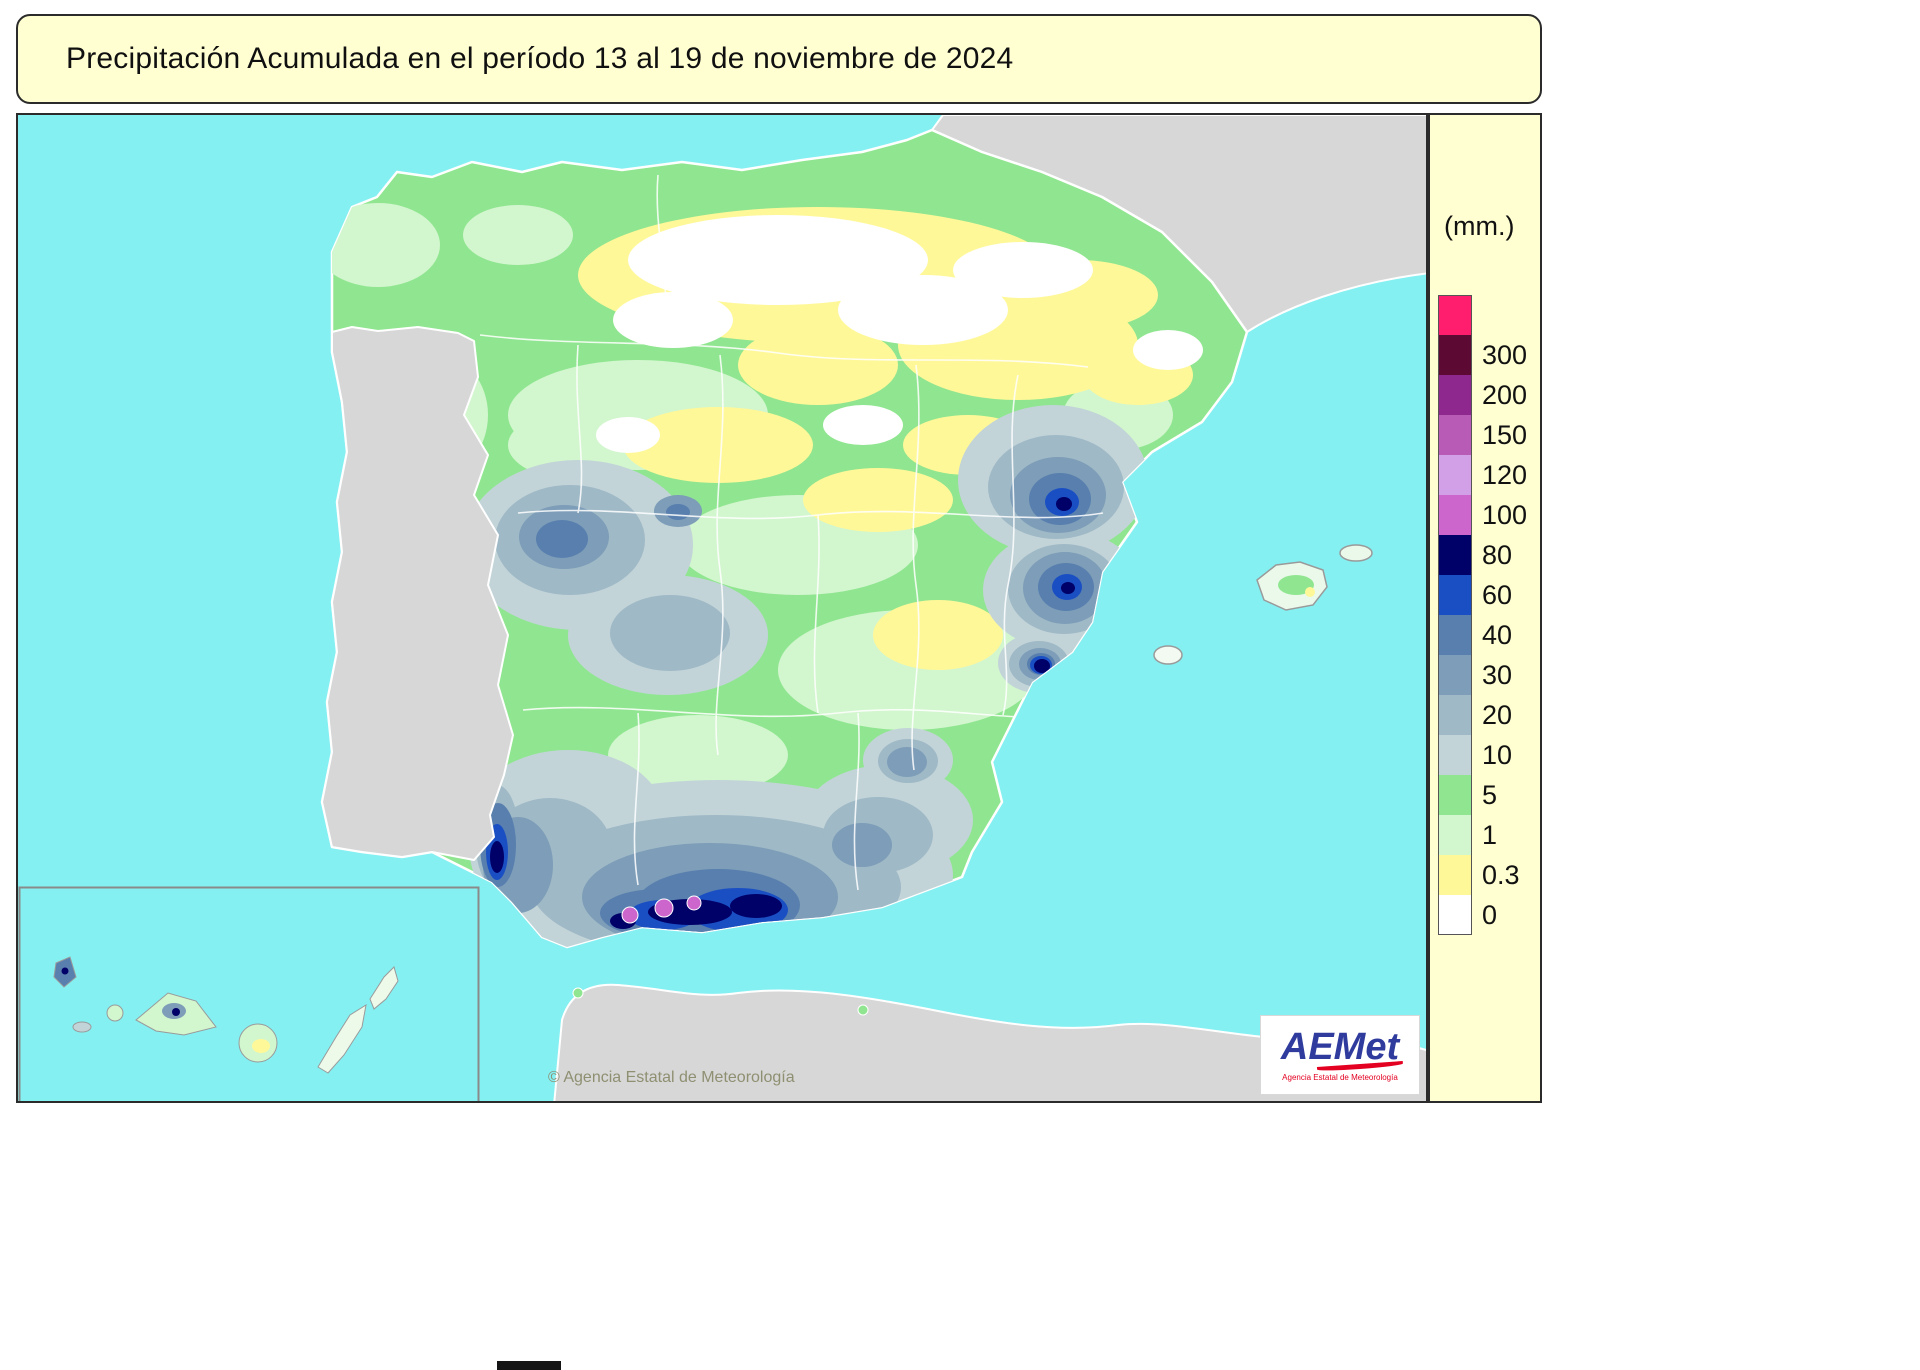  I want to click on legend-label: 20, so click(1497, 714).